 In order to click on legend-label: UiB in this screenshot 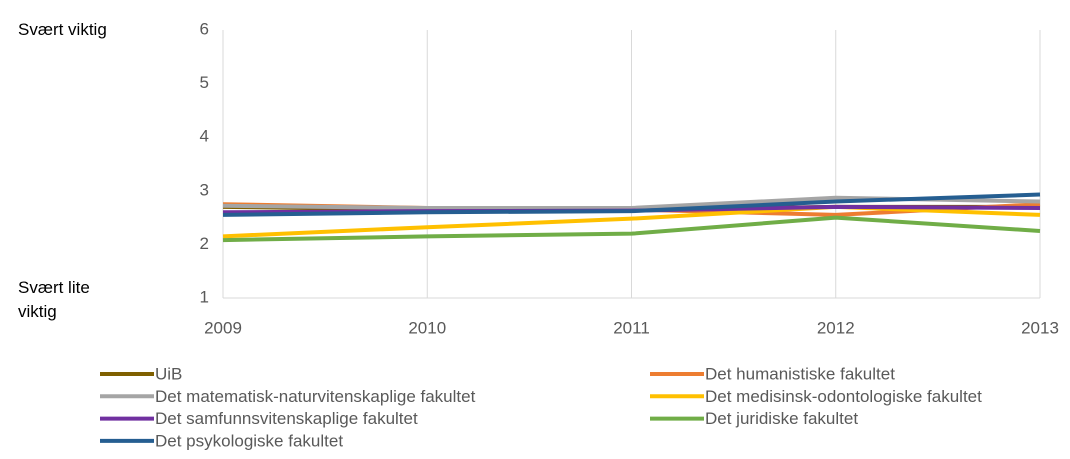, I will do `click(168, 373)`.